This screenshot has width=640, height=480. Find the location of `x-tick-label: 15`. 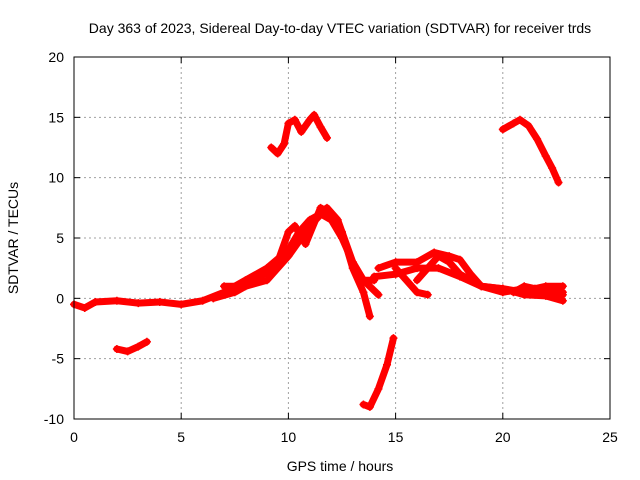

x-tick-label: 15 is located at coordinates (396, 437).